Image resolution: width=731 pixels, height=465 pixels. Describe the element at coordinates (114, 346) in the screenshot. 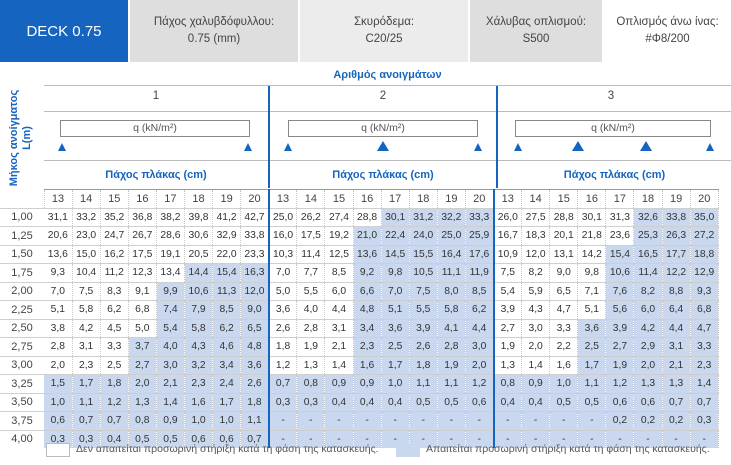

I see `load-value-cell: 3,3` at that location.